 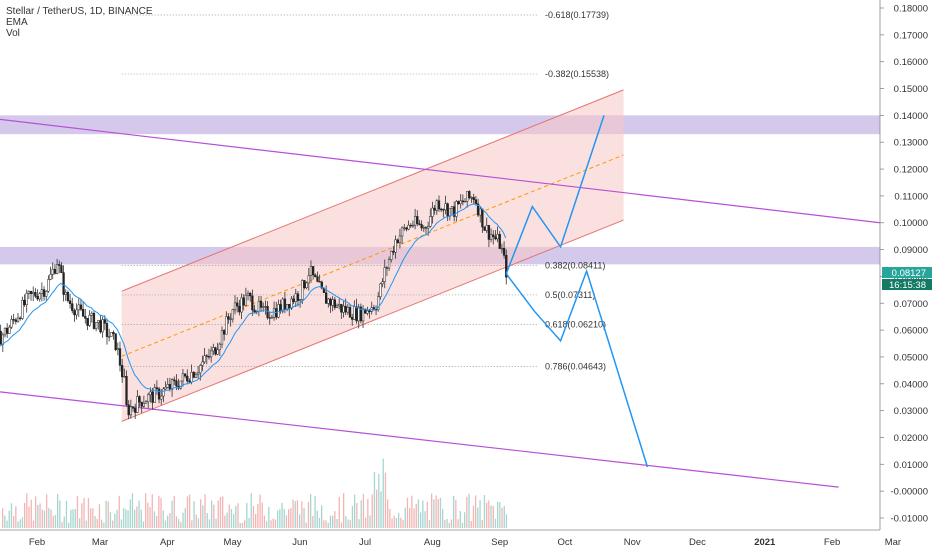 I want to click on price-tick-label: -0.01000, so click(x=909, y=519).